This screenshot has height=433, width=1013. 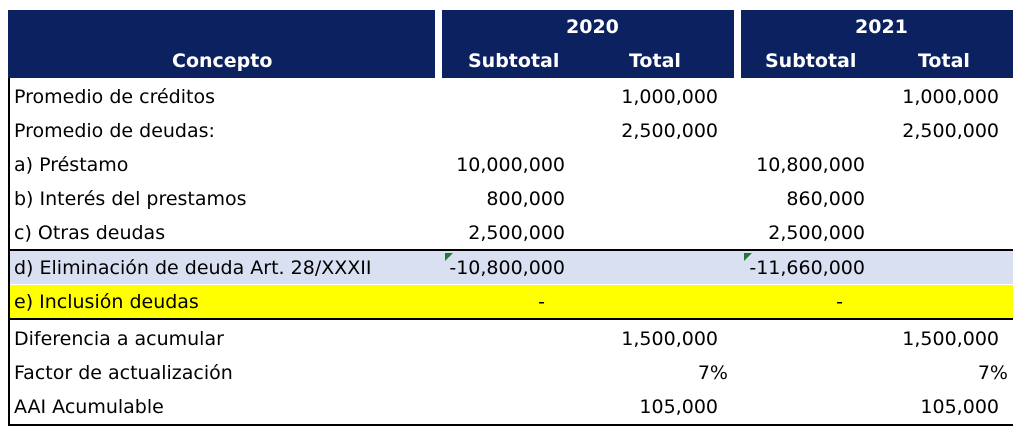 What do you see at coordinates (507, 268) in the screenshot?
I see `cell-subtotal-2020: -10,800,000` at bounding box center [507, 268].